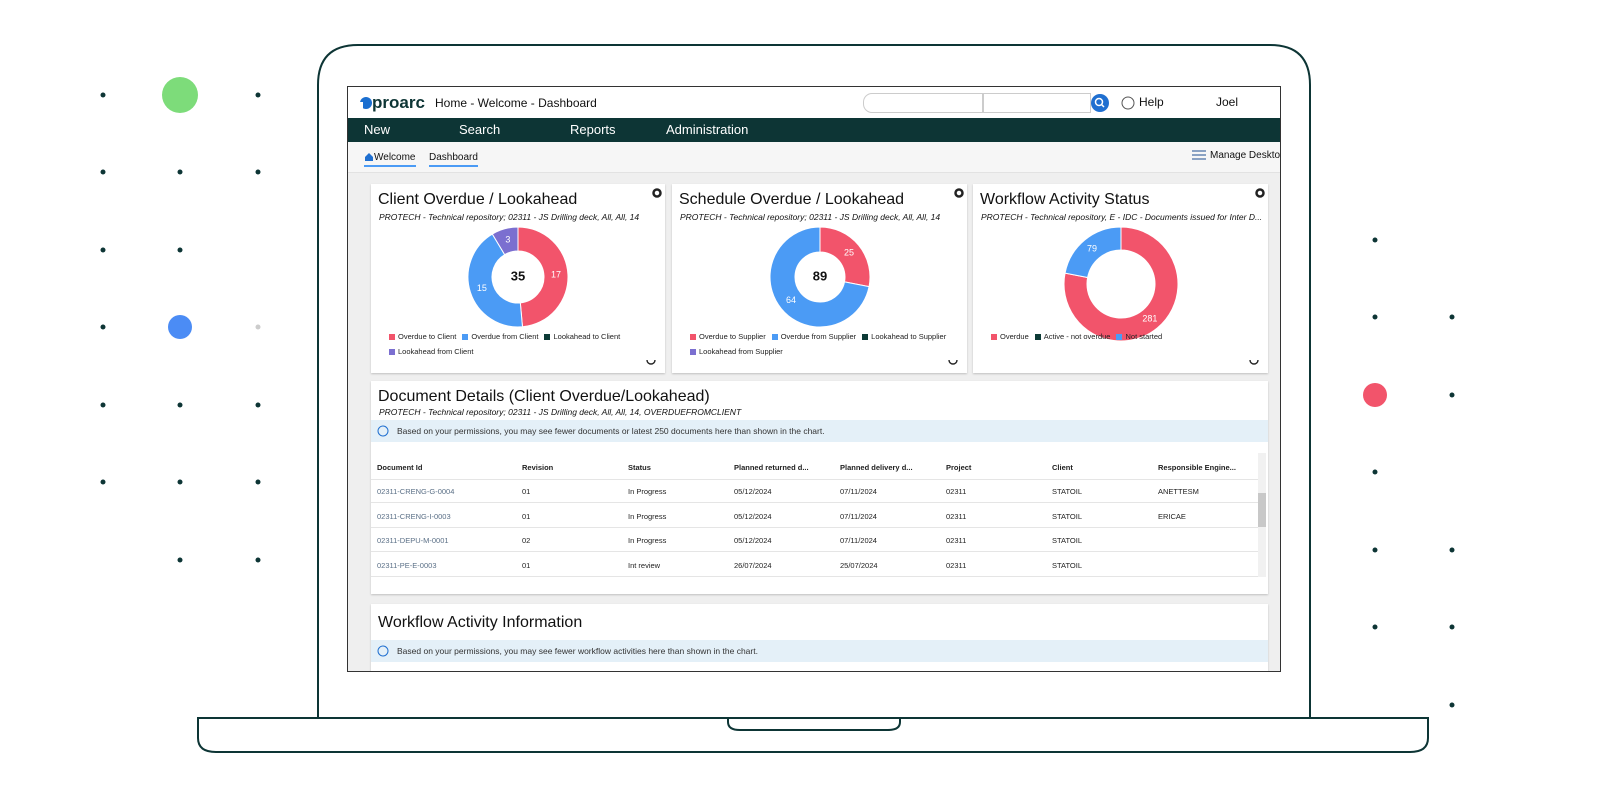 Image resolution: width=1600 pixels, height=808 pixels. I want to click on legend-item: Lookahead to Supplier, so click(904, 336).